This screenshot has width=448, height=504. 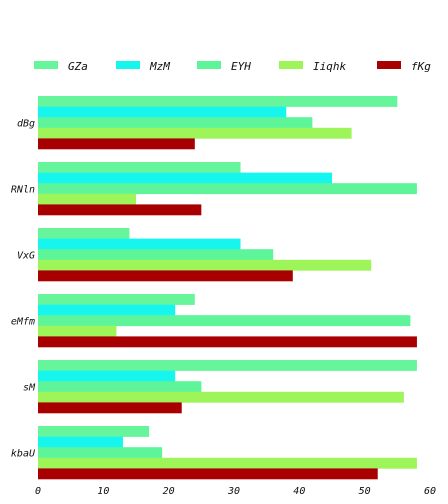 What do you see at coordinates (389, 65) in the screenshot?
I see `legend-swatch-fKg` at bounding box center [389, 65].